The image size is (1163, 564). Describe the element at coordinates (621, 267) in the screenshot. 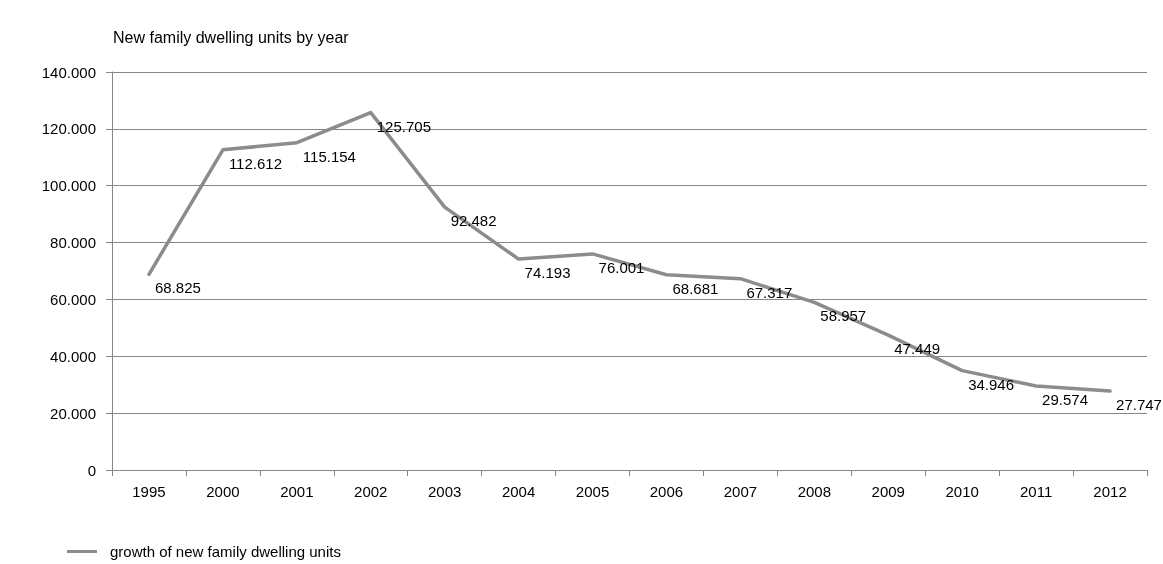

I see `data-label: 76.001` at that location.